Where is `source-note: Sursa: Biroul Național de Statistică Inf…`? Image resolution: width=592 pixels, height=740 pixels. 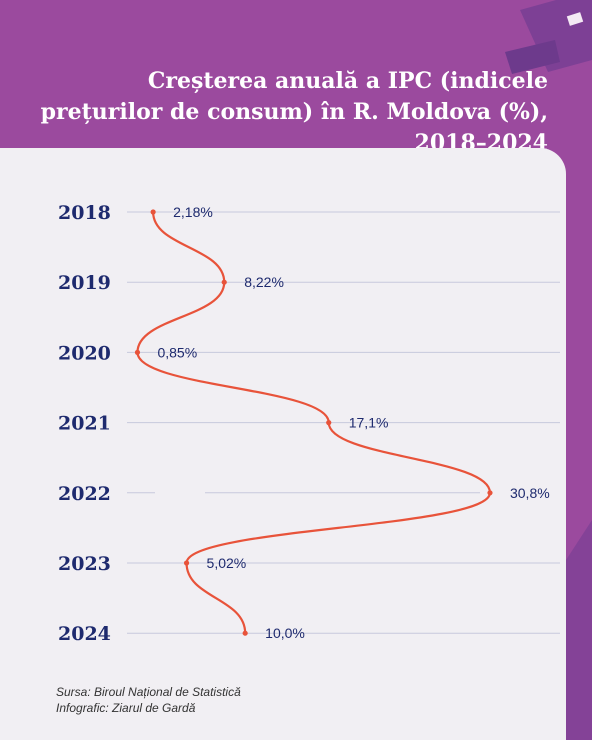 source-note: Sursa: Biroul Național de Statistică Inf… is located at coordinates (148, 700).